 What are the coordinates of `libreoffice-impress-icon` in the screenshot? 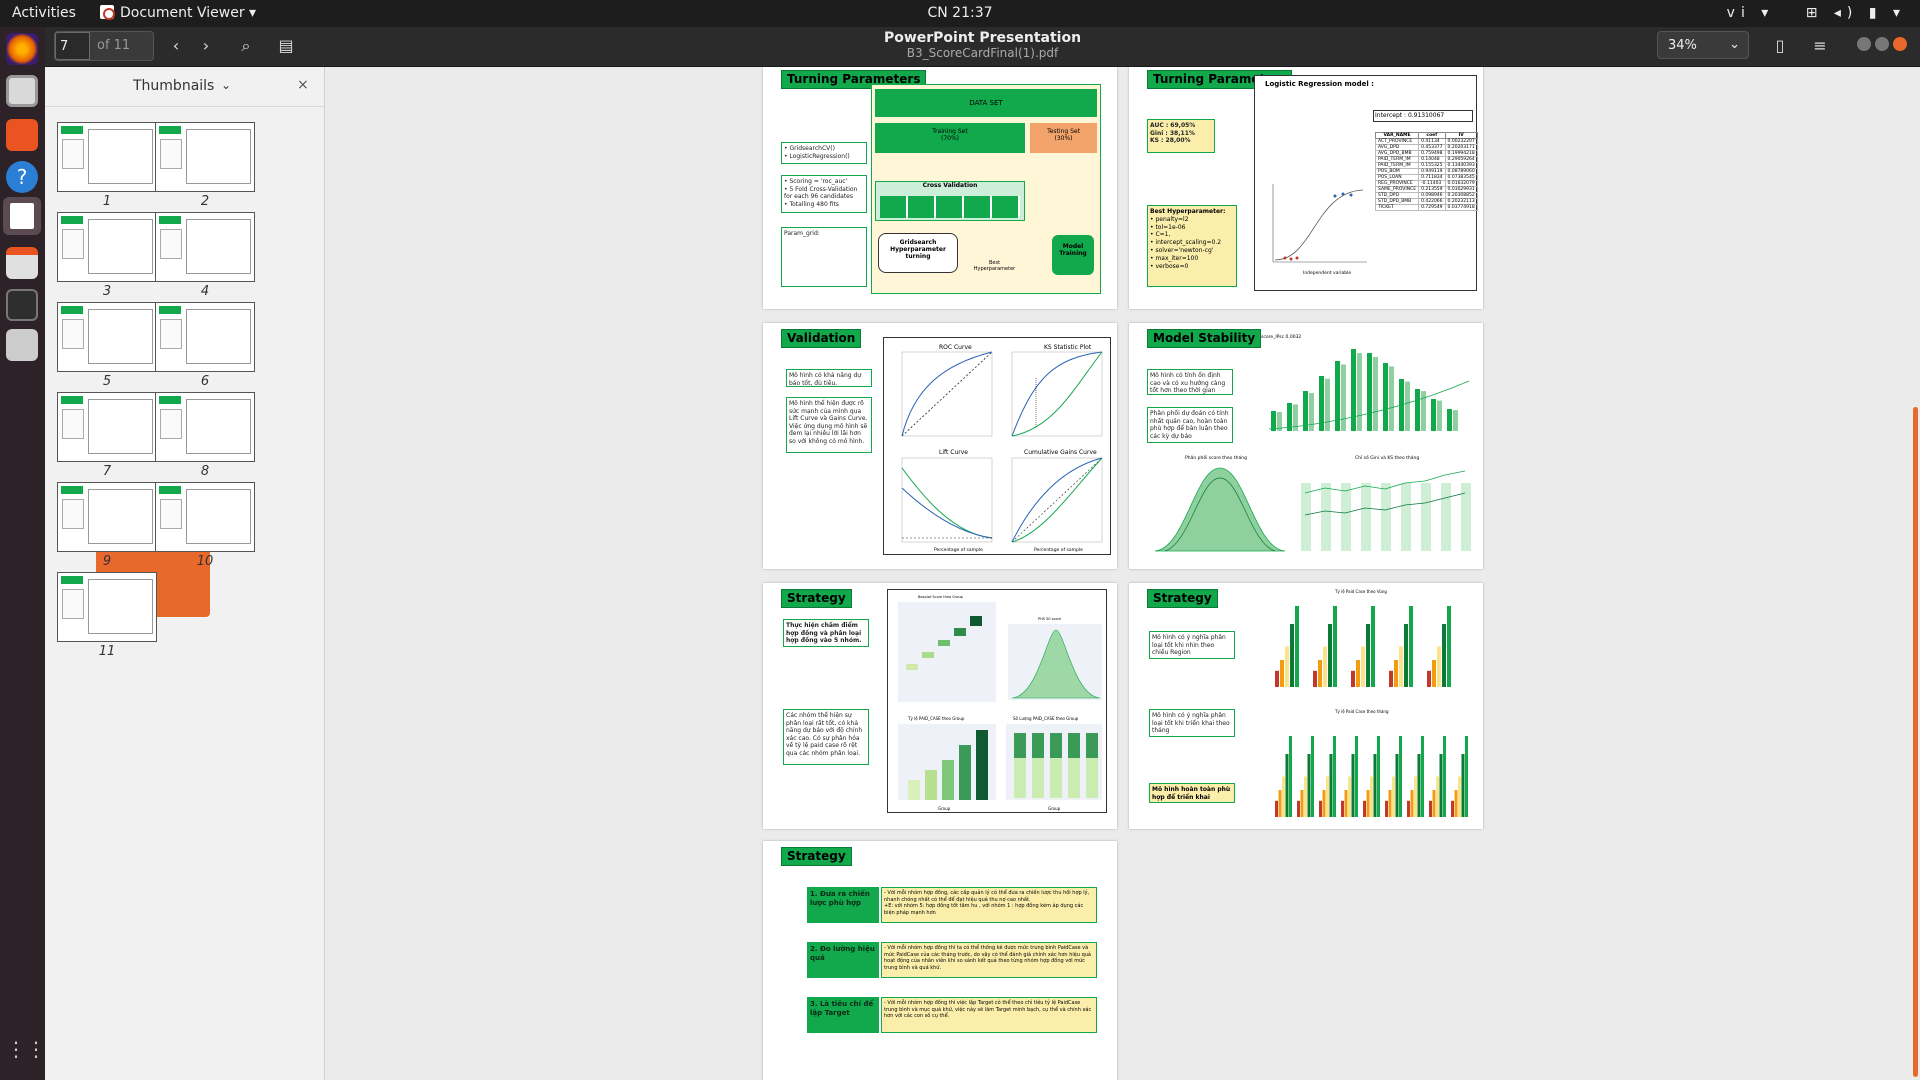 It's located at (22, 263).